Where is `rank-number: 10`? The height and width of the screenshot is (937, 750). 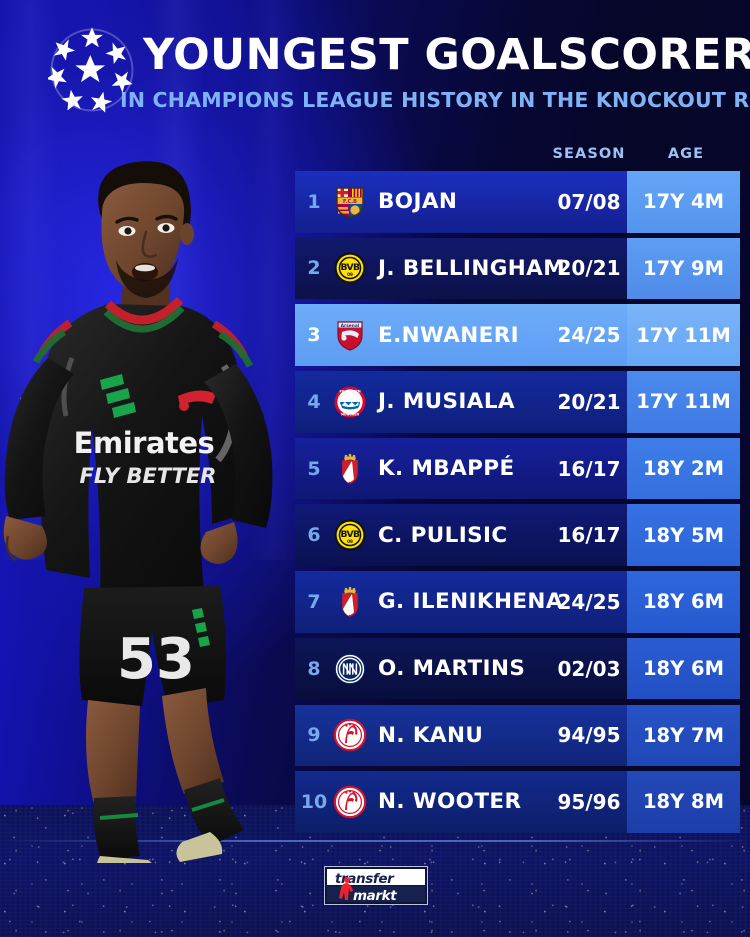
rank-number: 10 is located at coordinates (314, 801).